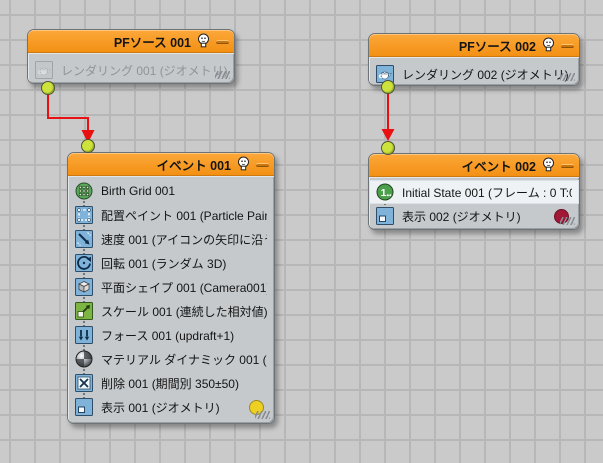 The width and height of the screenshot is (603, 463). Describe the element at coordinates (388, 135) in the screenshot. I see `wire-arrowhead` at that location.